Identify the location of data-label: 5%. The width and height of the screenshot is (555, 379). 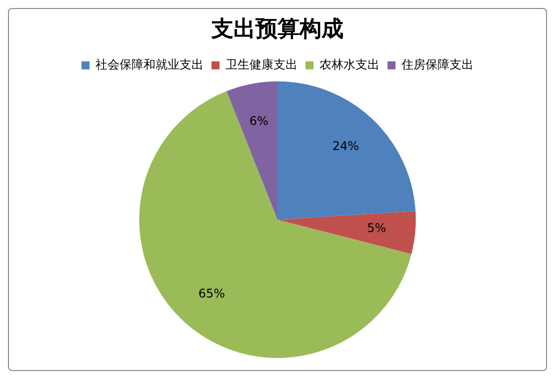
(376, 228).